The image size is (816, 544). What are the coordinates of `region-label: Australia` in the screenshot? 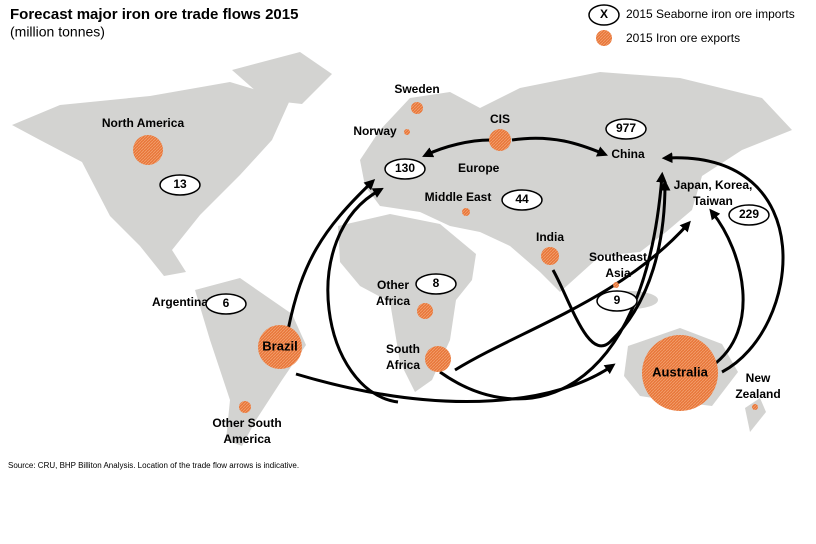 It's located at (680, 371).